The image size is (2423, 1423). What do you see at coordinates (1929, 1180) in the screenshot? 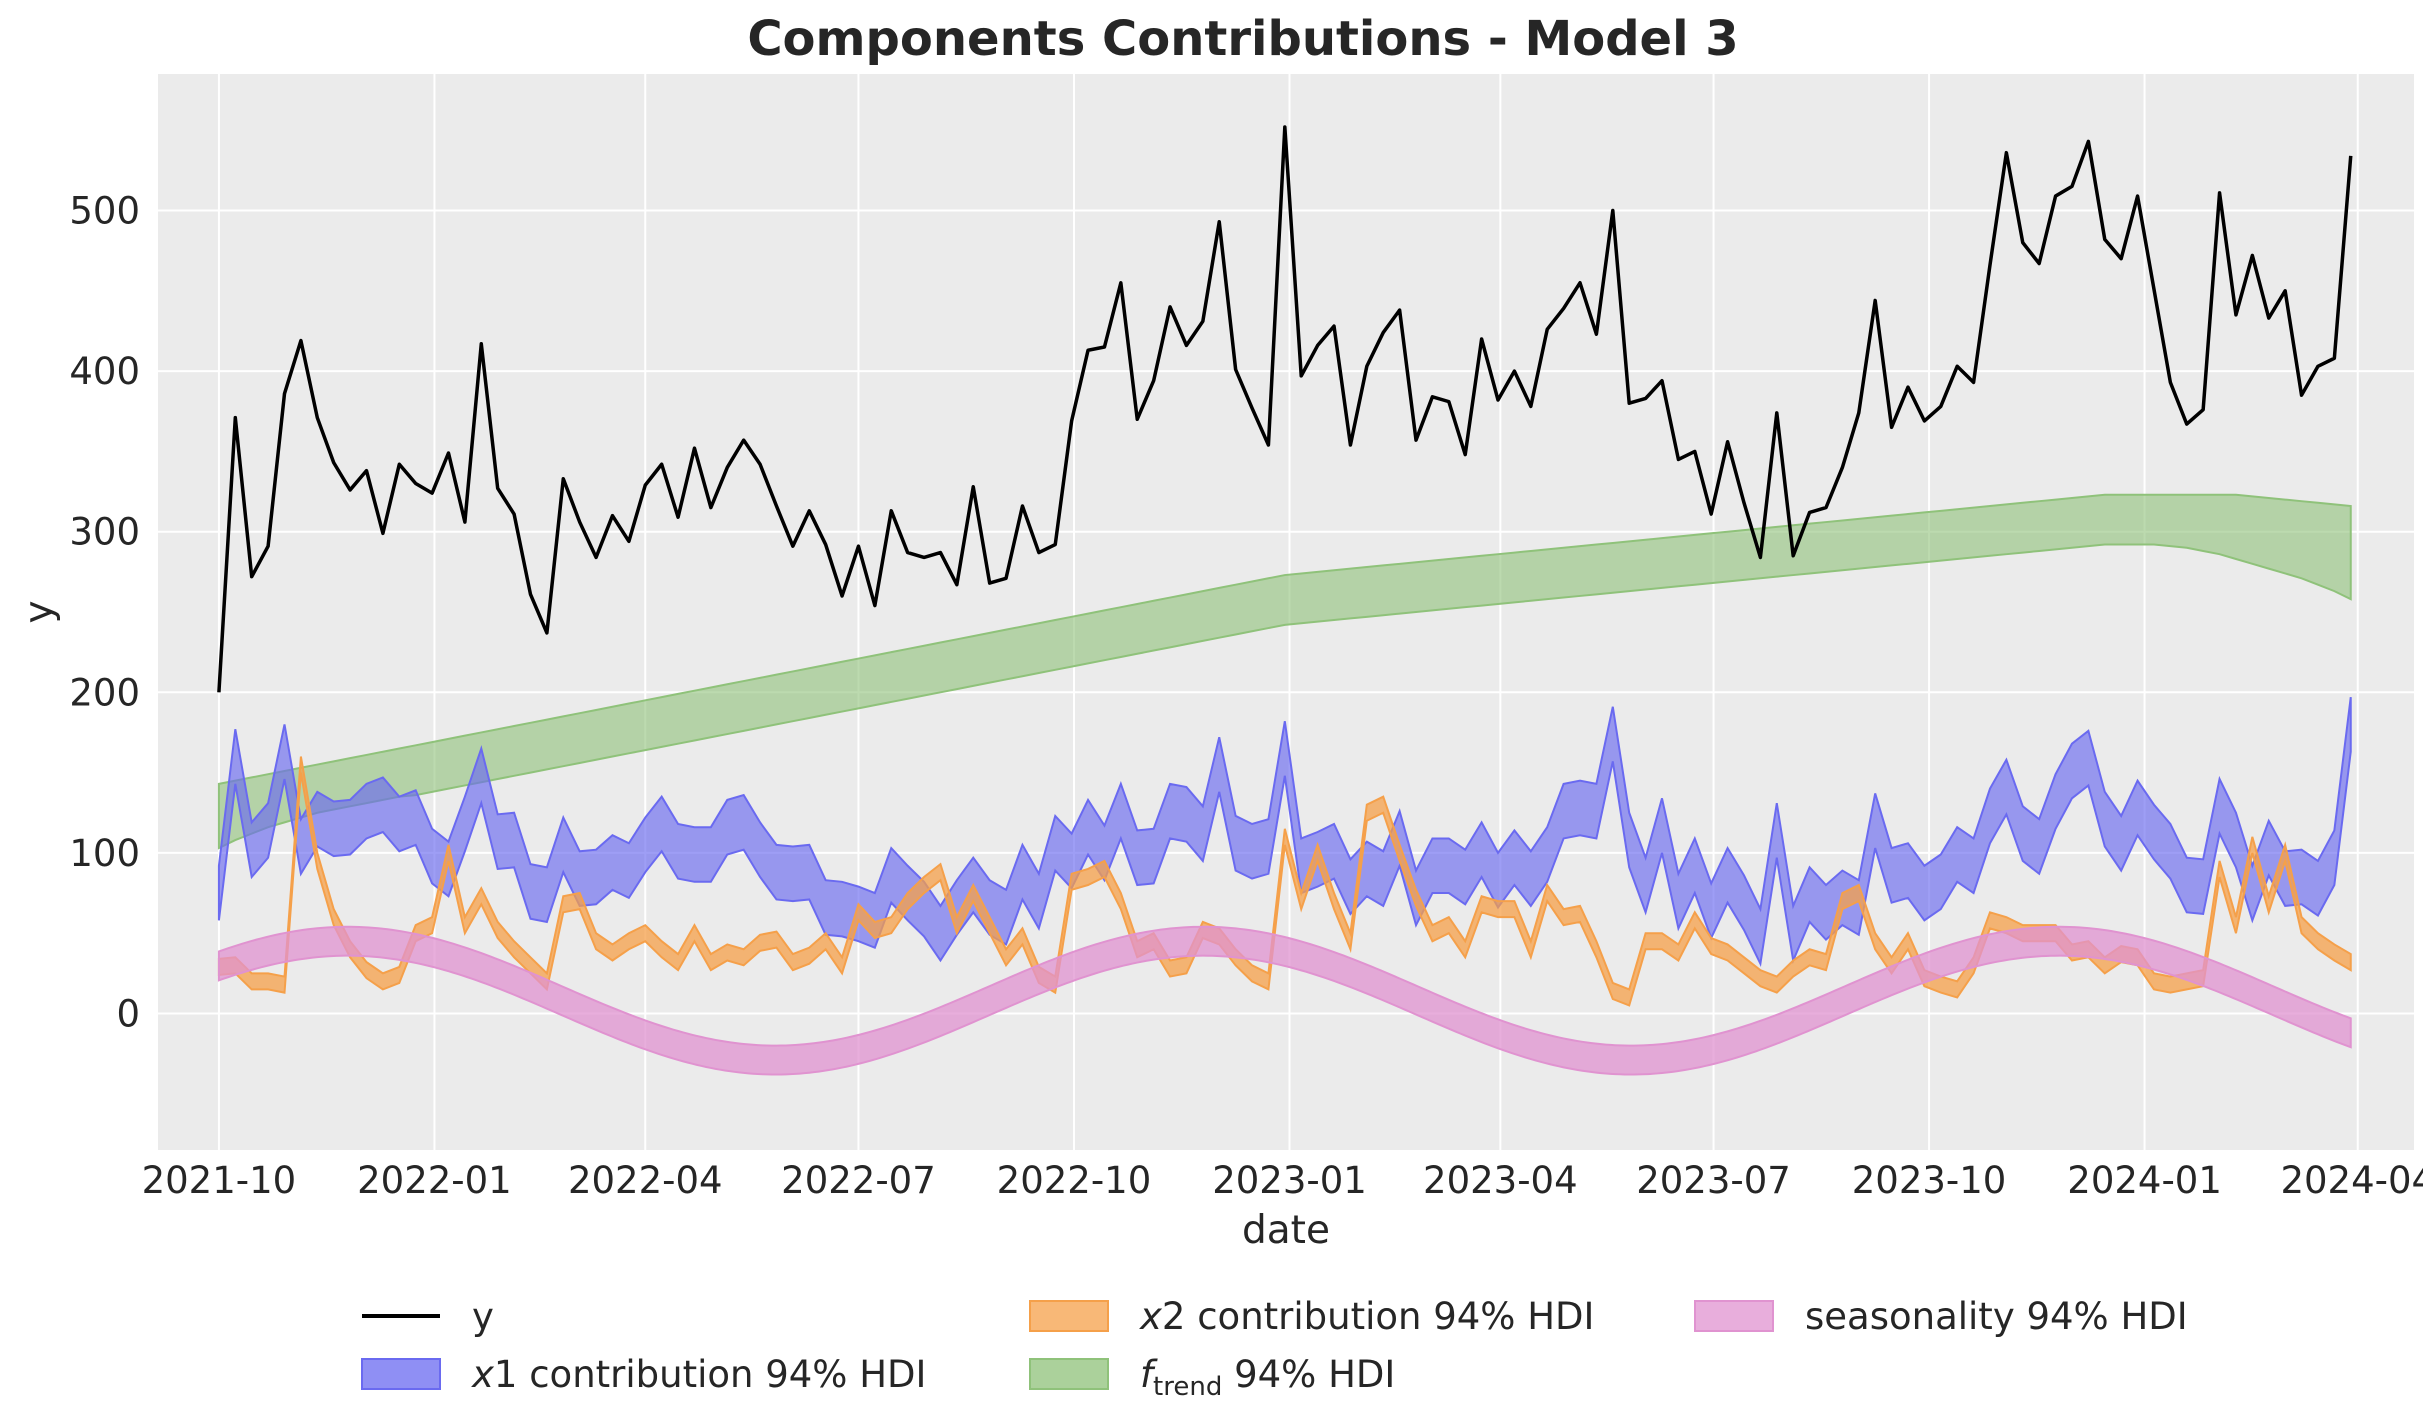
I see `x-tick-label: 2023-10` at bounding box center [1929, 1180].